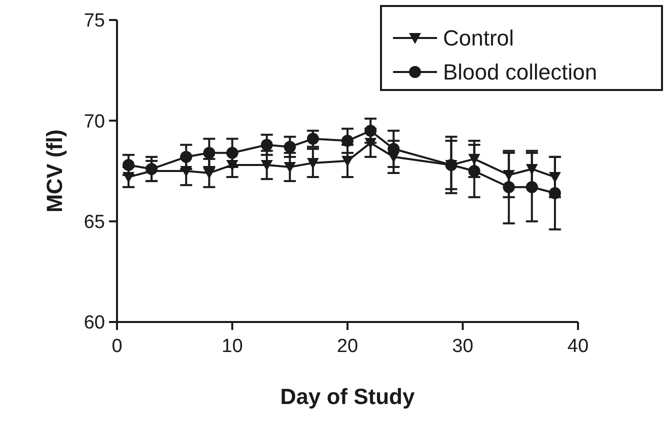  I want to click on y-tick-label: 65, so click(94, 222).